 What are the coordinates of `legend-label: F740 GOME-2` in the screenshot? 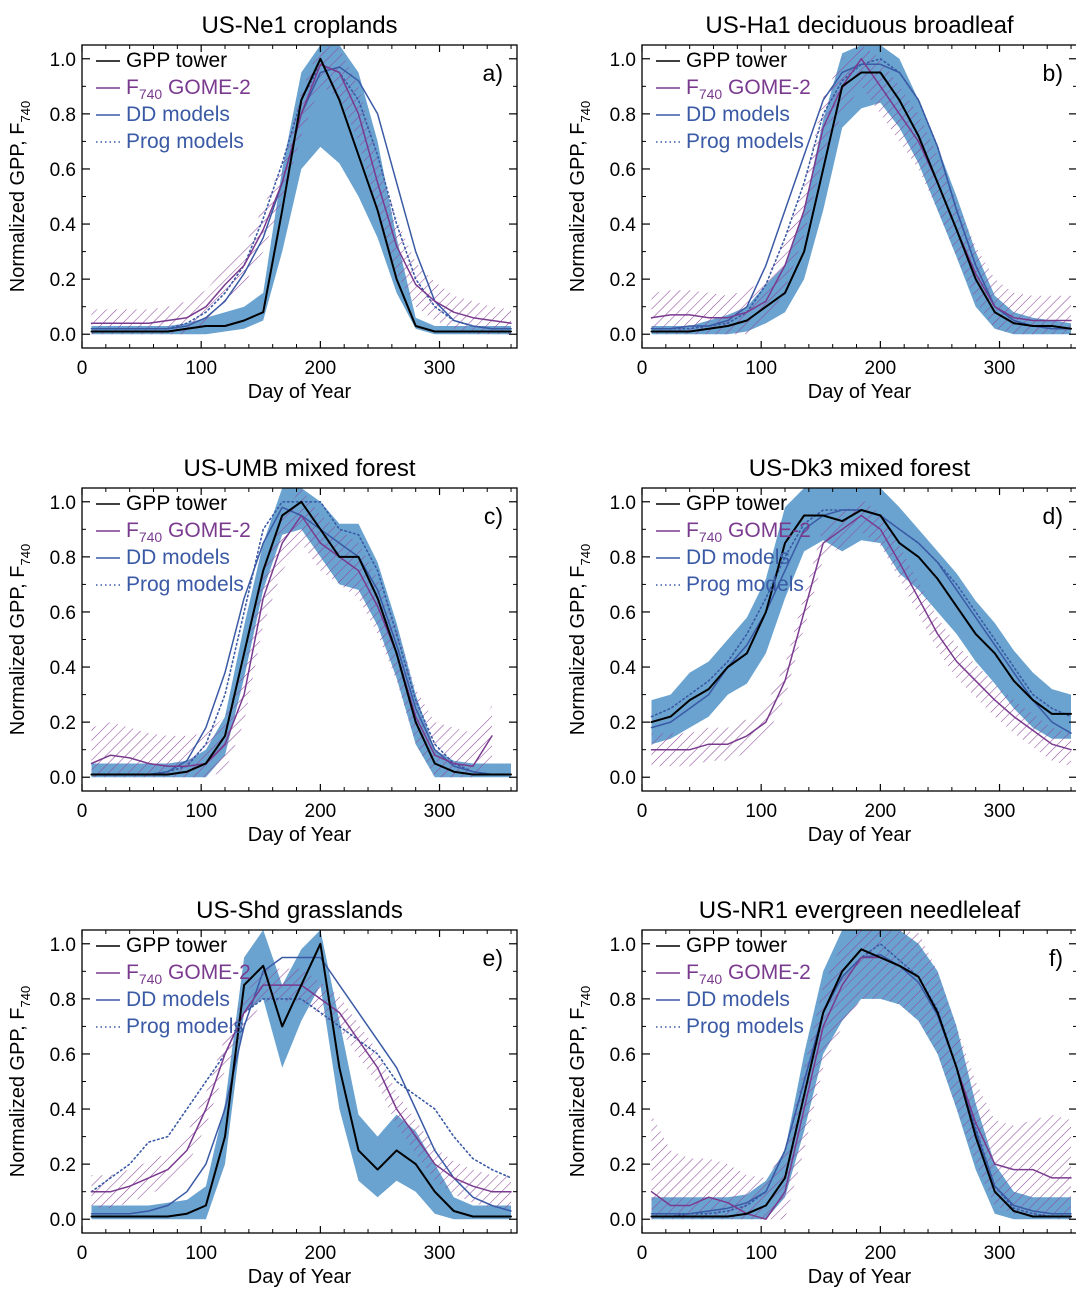 It's located at (188, 974).